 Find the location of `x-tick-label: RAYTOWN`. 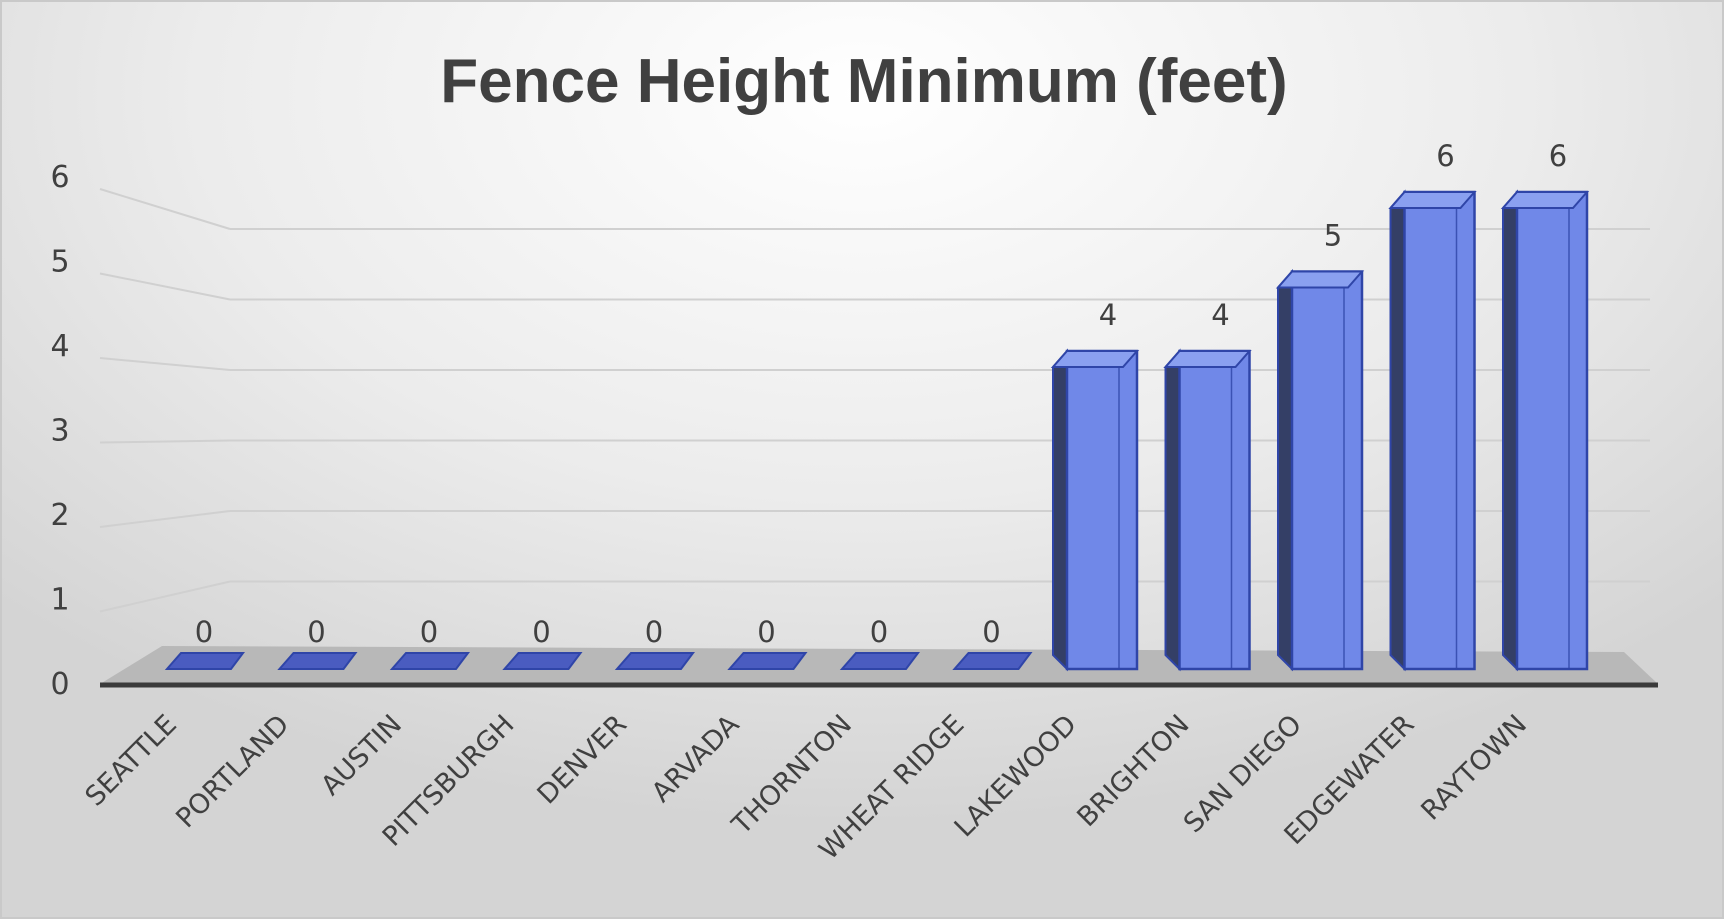

x-tick-label: RAYTOWN is located at coordinates (1474, 768).